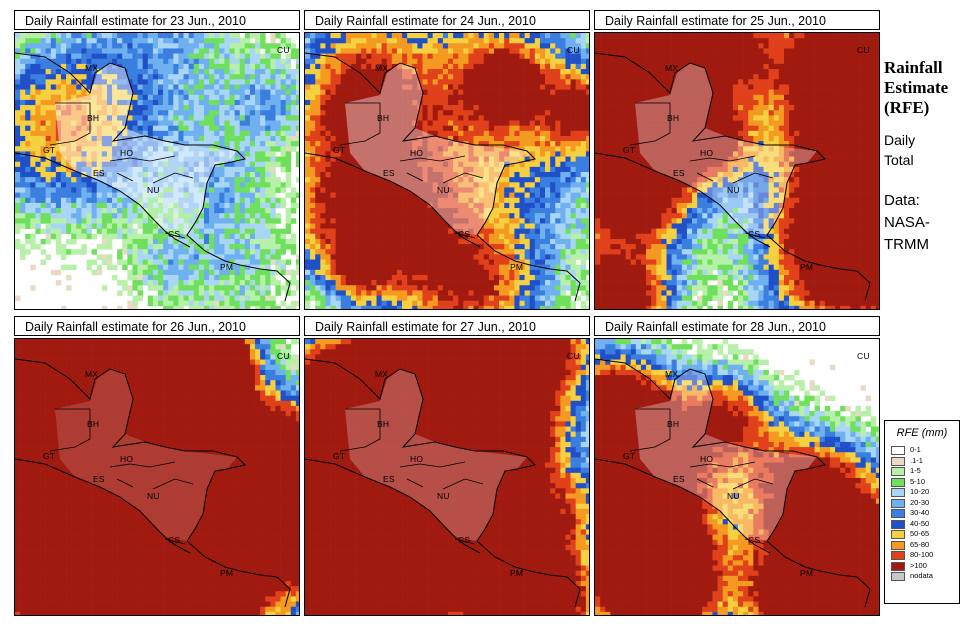 Image resolution: width=970 pixels, height=635 pixels. What do you see at coordinates (899, 160) in the screenshot?
I see `total-text: Total` at bounding box center [899, 160].